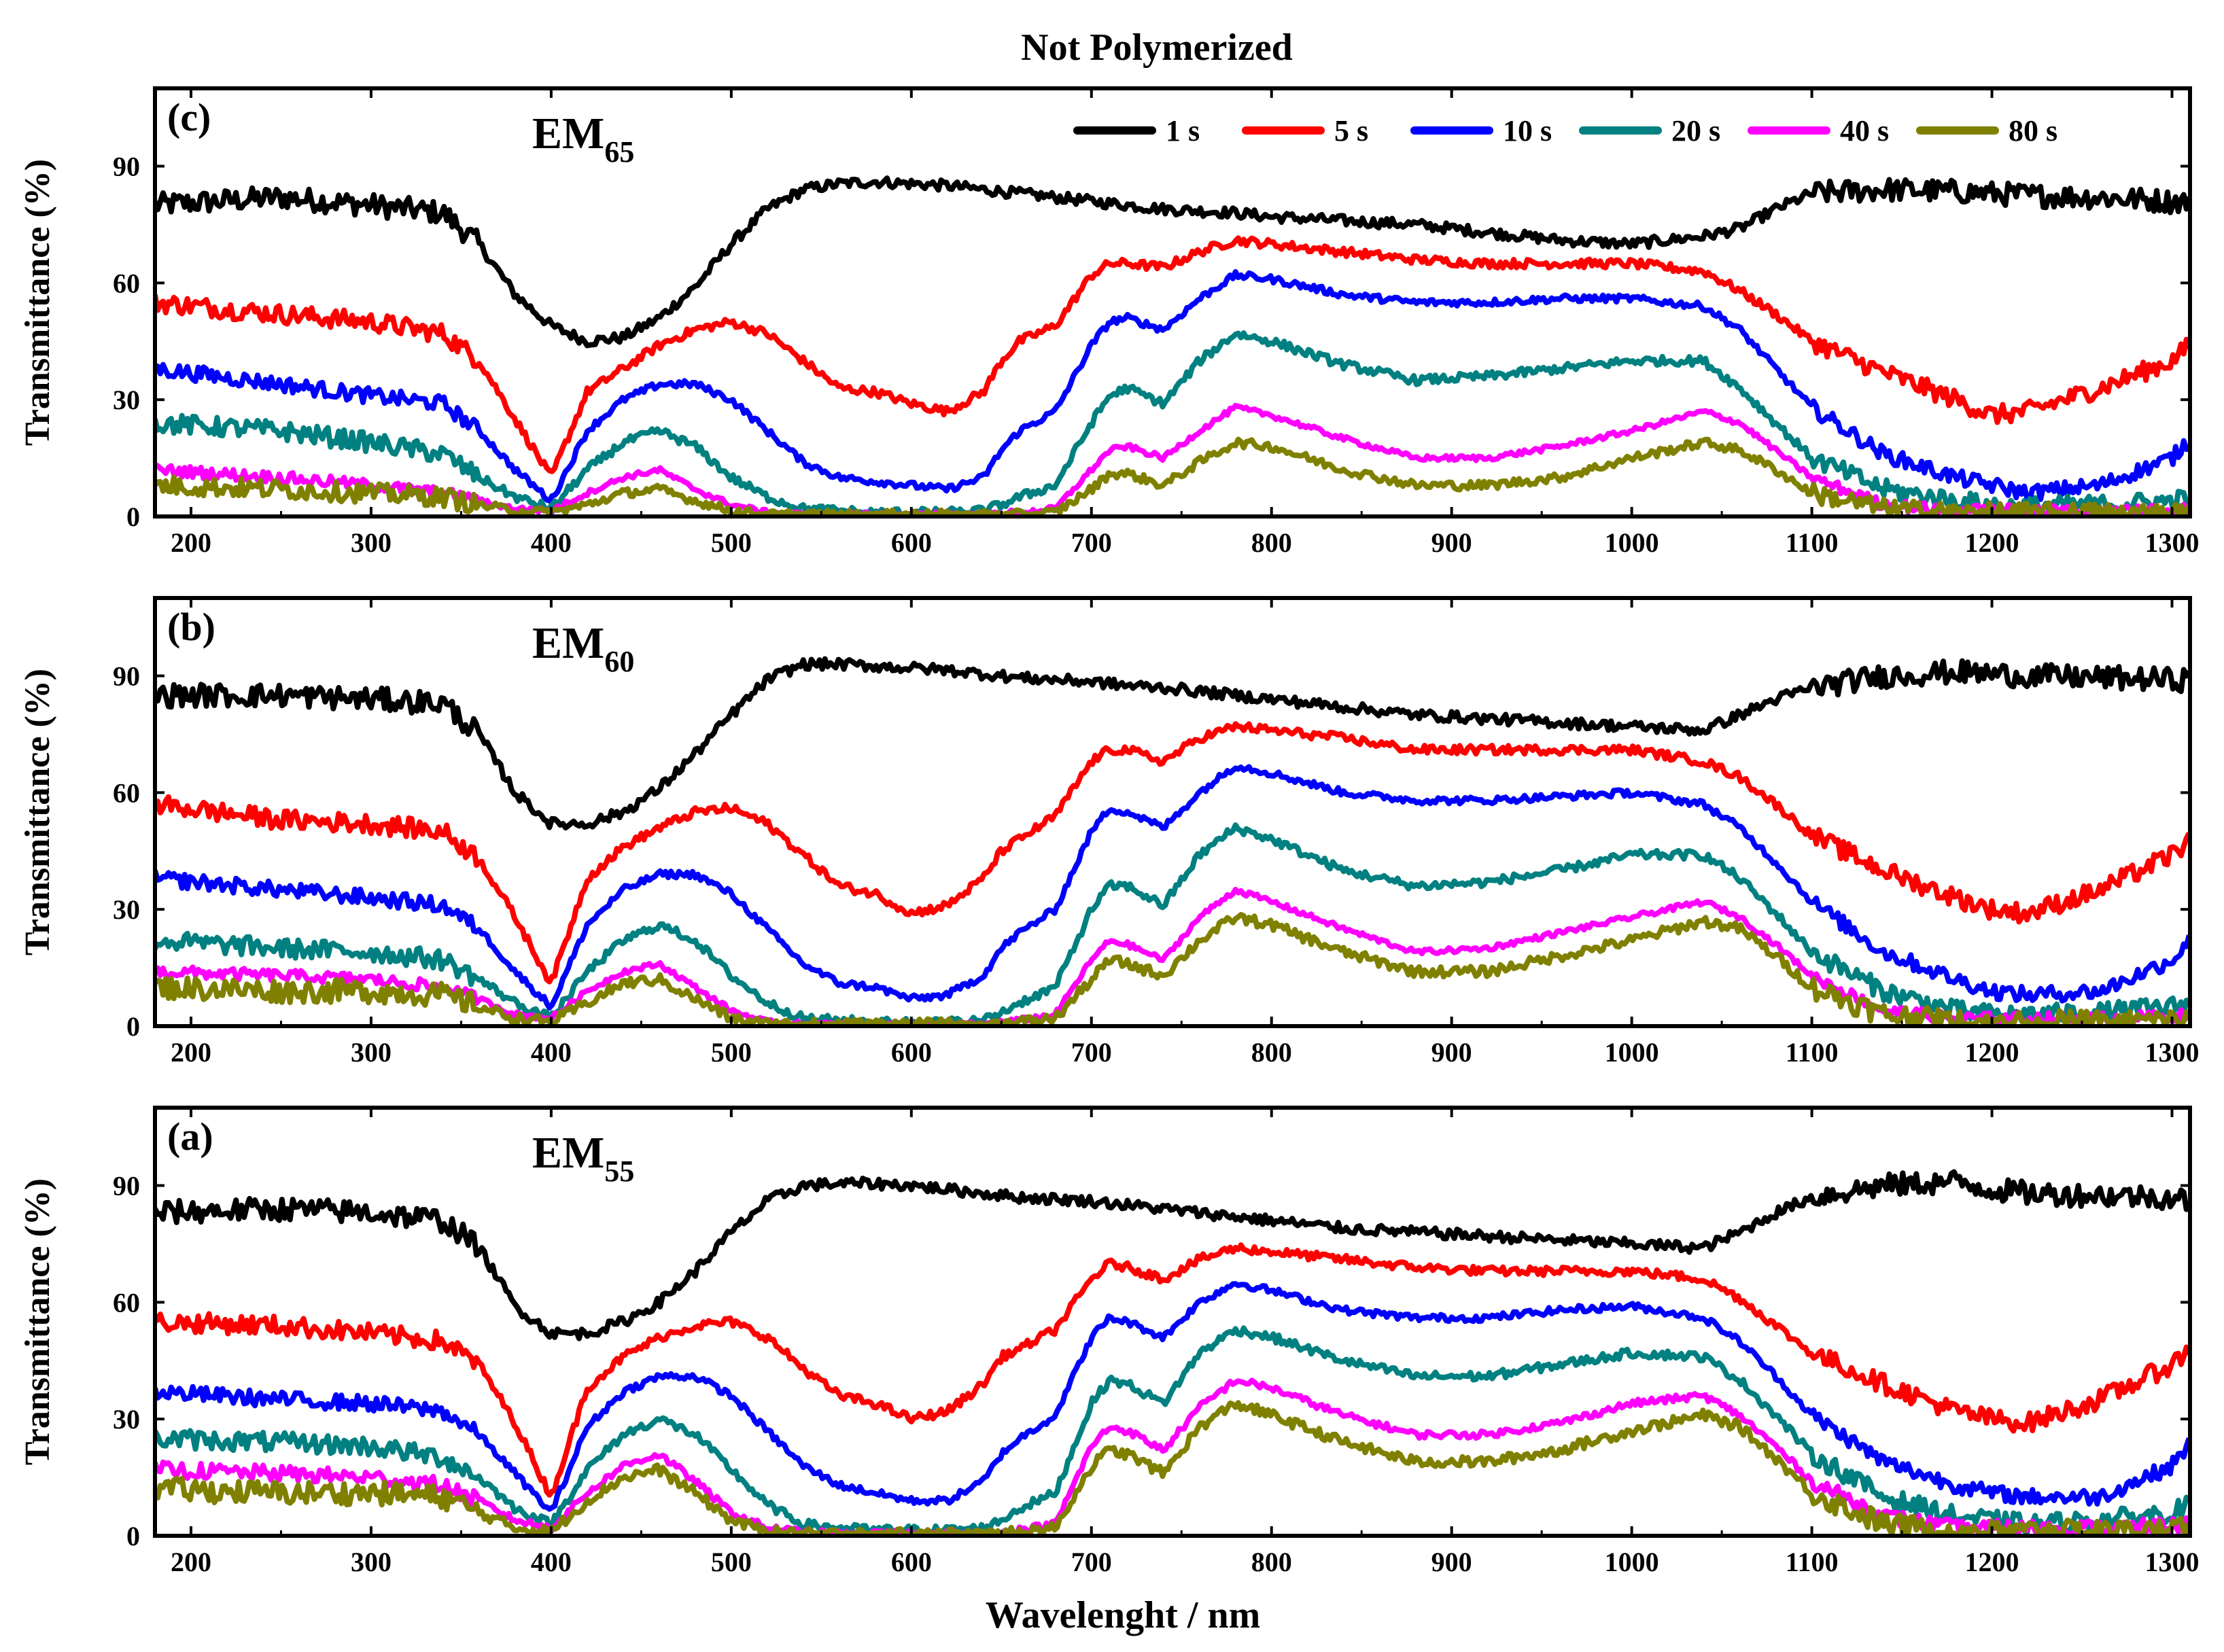 This screenshot has width=2224, height=1652. I want to click on series-line-40s, so click(1172, 1456).